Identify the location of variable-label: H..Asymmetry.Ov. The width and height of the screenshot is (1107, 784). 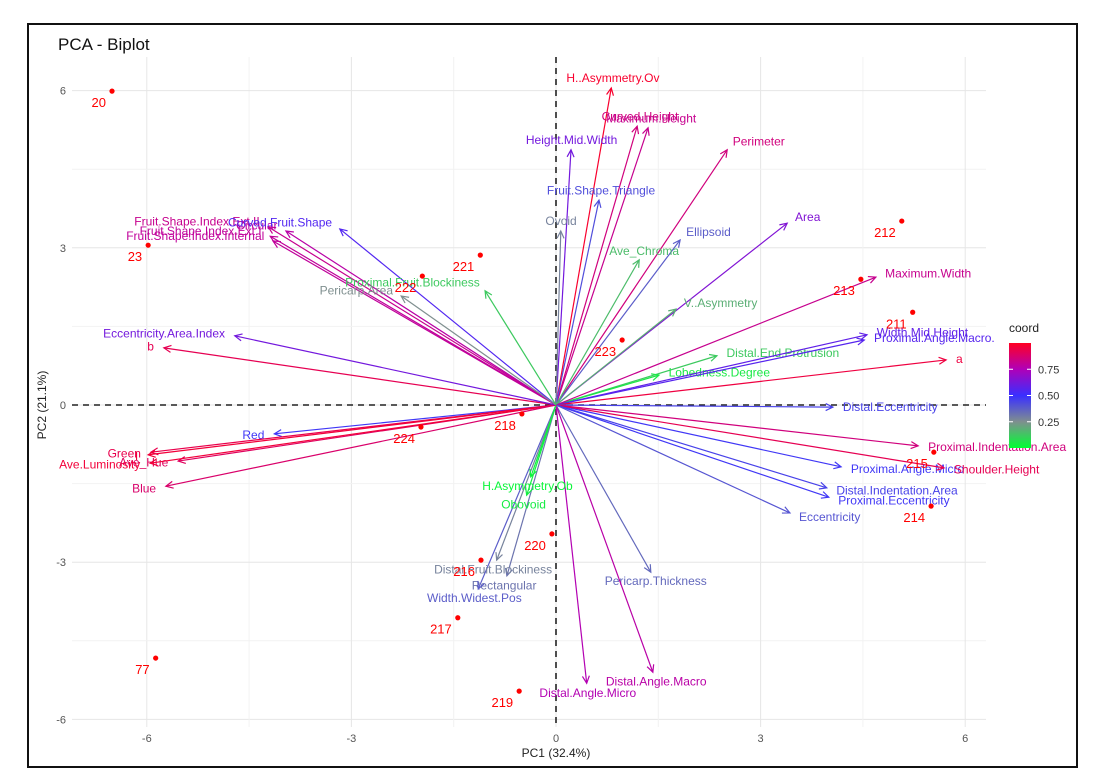
(612, 78).